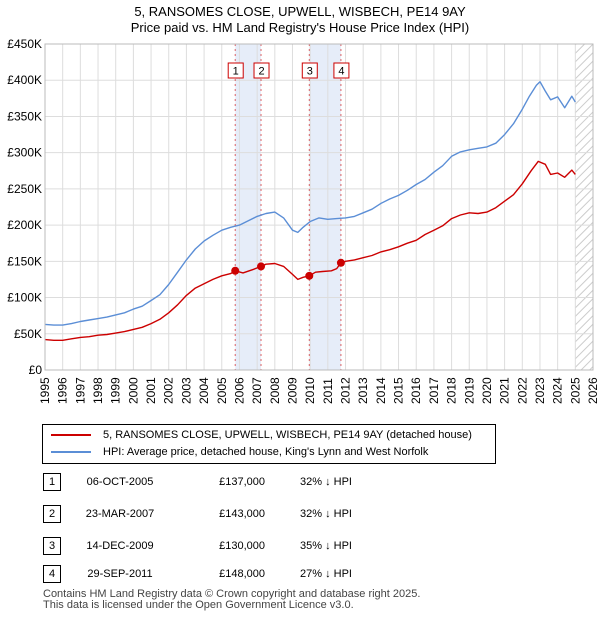 This screenshot has height=620, width=600. What do you see at coordinates (575, 390) in the screenshot?
I see `x-tick-label: 2025` at bounding box center [575, 390].